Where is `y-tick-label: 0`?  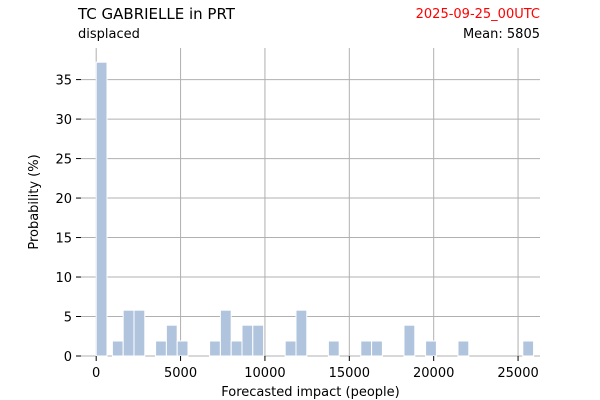
y-tick-label: 0 is located at coordinates (68, 357).